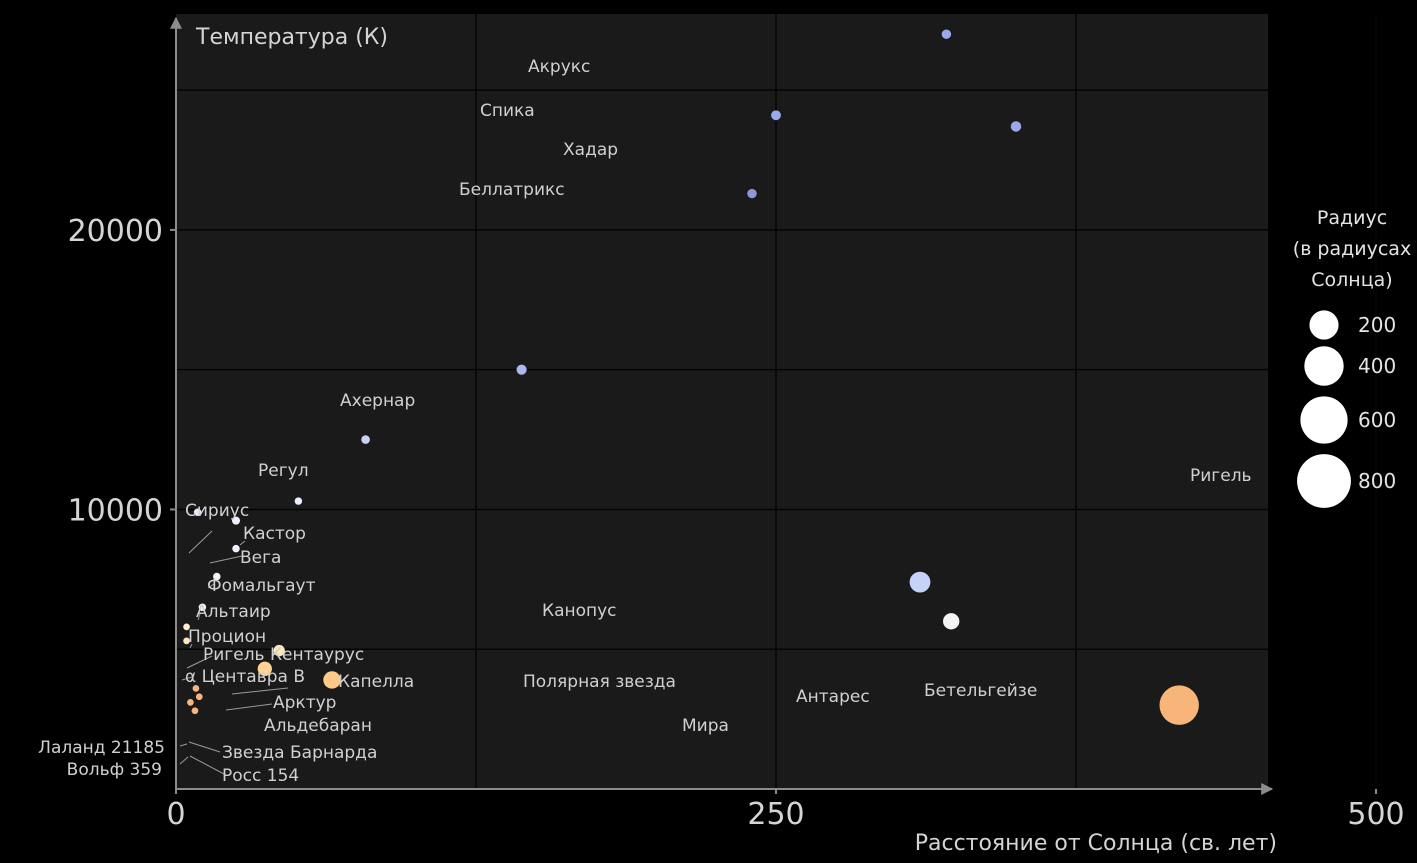 The width and height of the screenshot is (1417, 863). Describe the element at coordinates (115, 231) in the screenshot. I see `y-tick-label: 20000` at that location.